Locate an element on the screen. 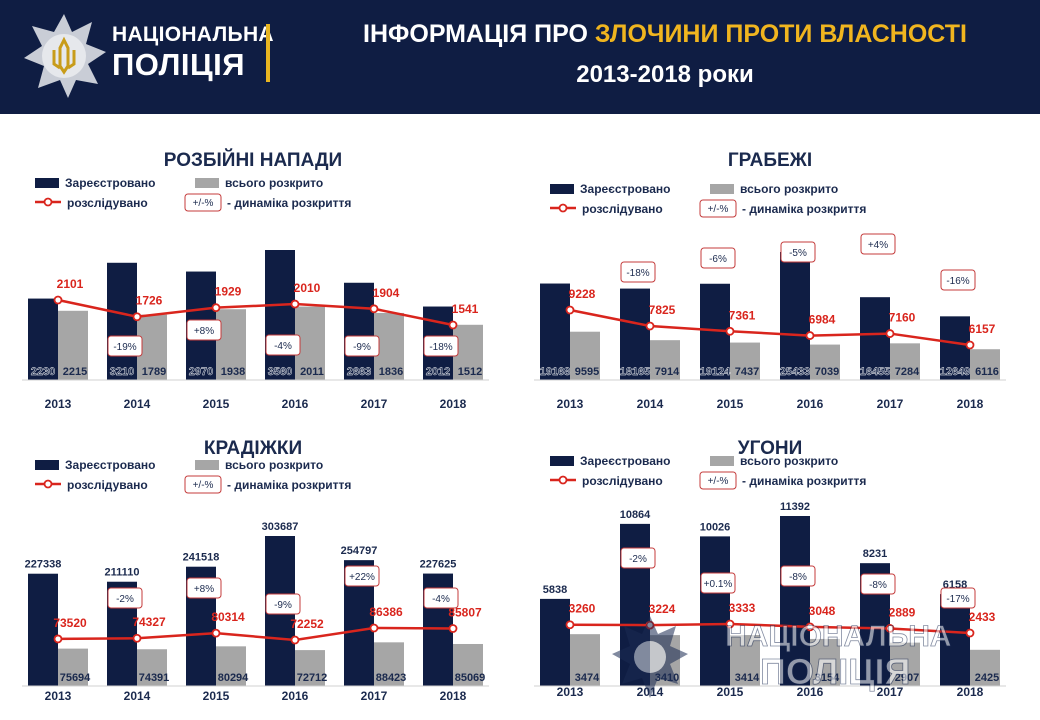 Image resolution: width=1040 pixels, height=720 pixels. data-label-registered: 2012 is located at coordinates (438, 372).